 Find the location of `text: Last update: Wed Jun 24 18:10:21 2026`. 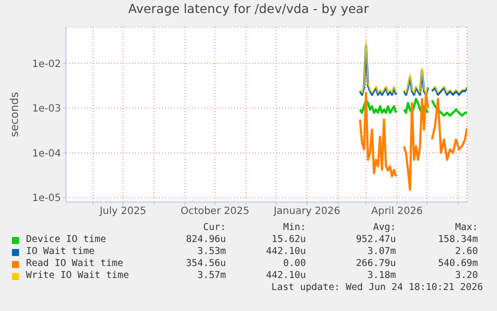

text: Last update: Wed Jun 24 18:10:21 2026 is located at coordinates (376, 288).